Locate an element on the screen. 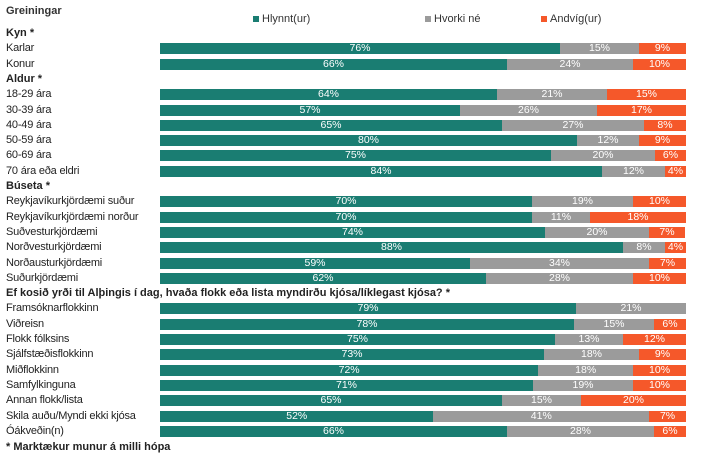 Image resolution: width=713 pixels, height=457 pixels. bar-row: Norðvesturkjördæmi 88% 8% 4% is located at coordinates (356, 247).